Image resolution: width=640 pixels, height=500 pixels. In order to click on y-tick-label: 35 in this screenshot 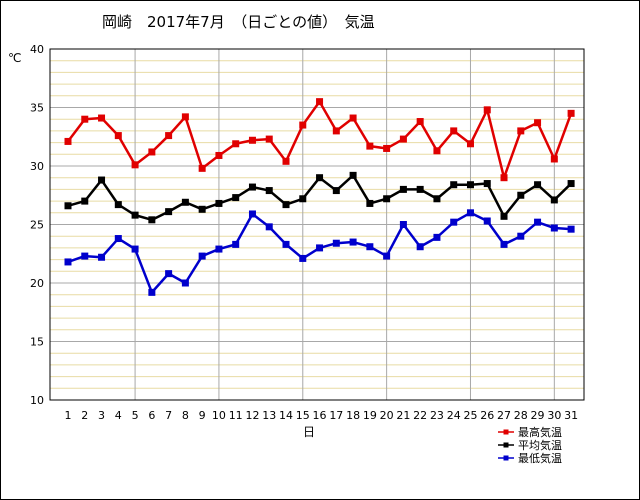, I will do `click(37, 108)`.